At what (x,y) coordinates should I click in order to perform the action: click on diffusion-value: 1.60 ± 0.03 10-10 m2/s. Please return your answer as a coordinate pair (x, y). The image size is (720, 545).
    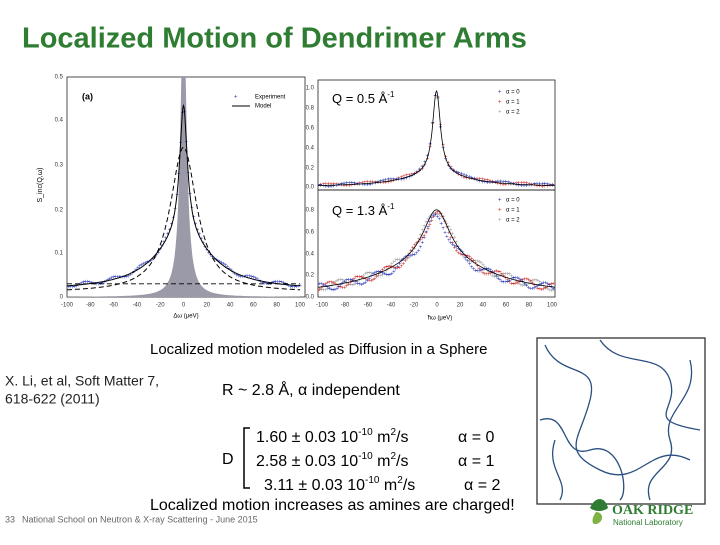
    Looking at the image, I should click on (332, 437).